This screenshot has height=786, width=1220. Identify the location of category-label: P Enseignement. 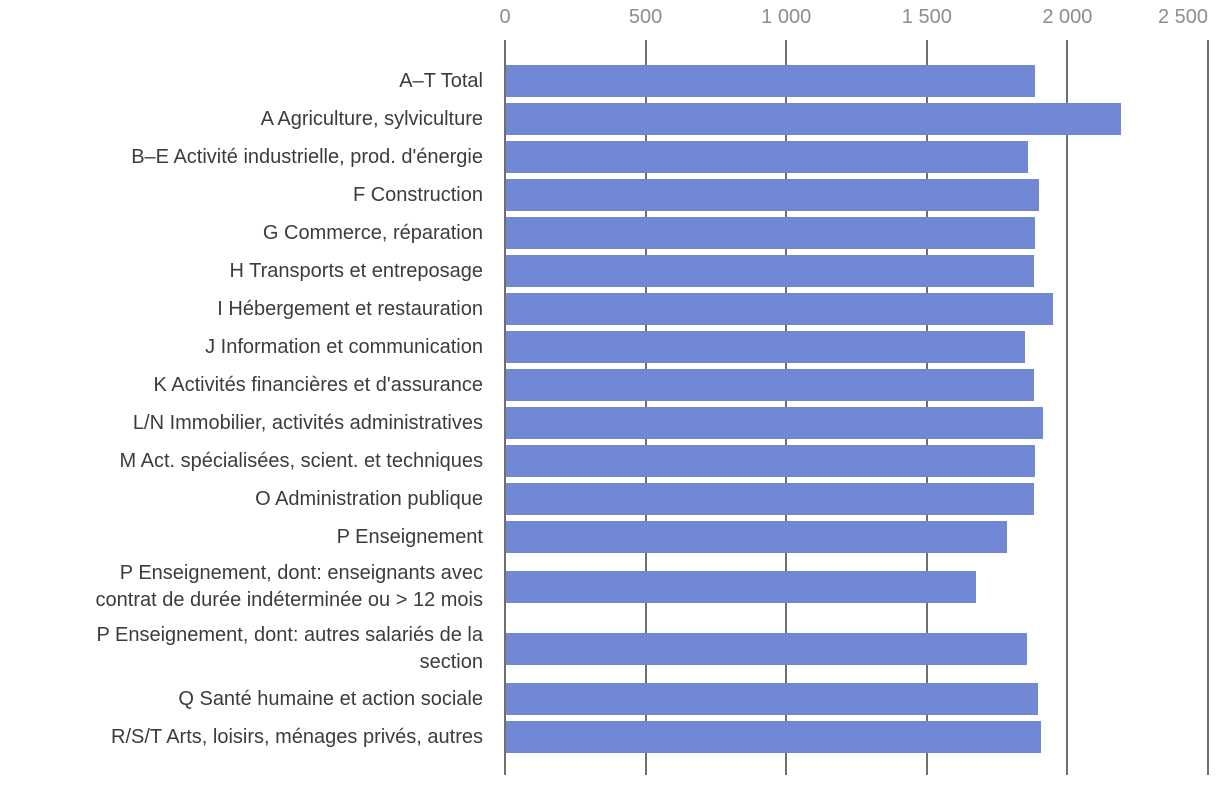
(409, 536).